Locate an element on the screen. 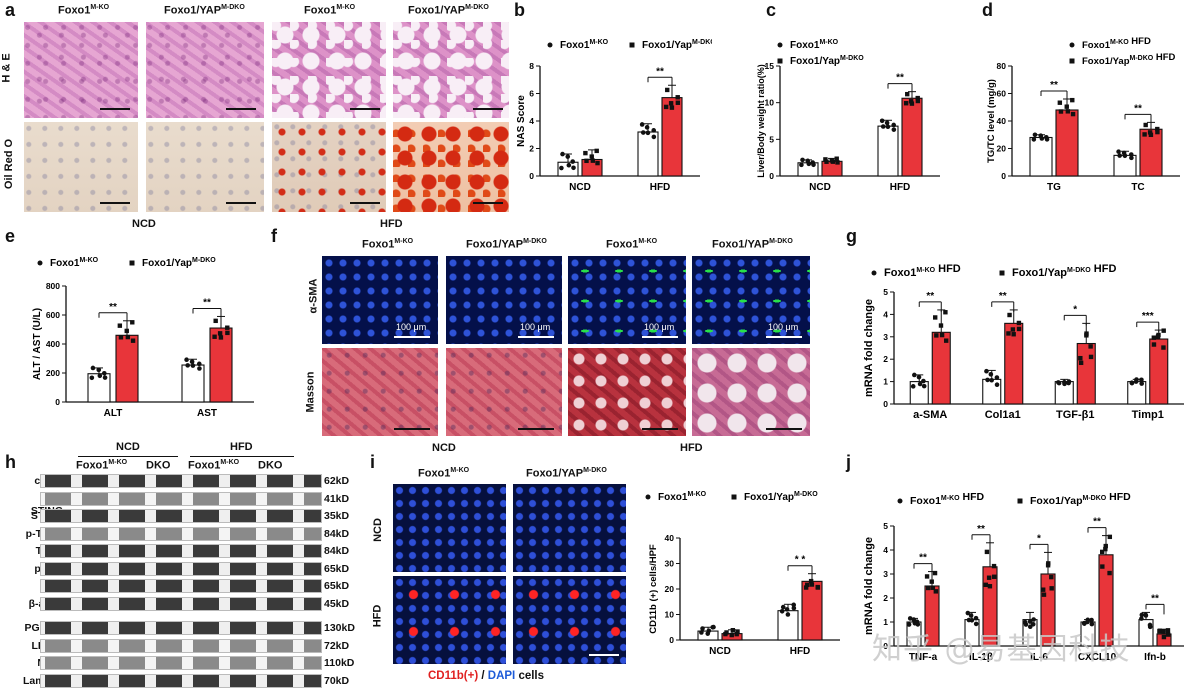 This screenshot has width=1192, height=690. legend-marker-circle is located at coordinates (40, 263).